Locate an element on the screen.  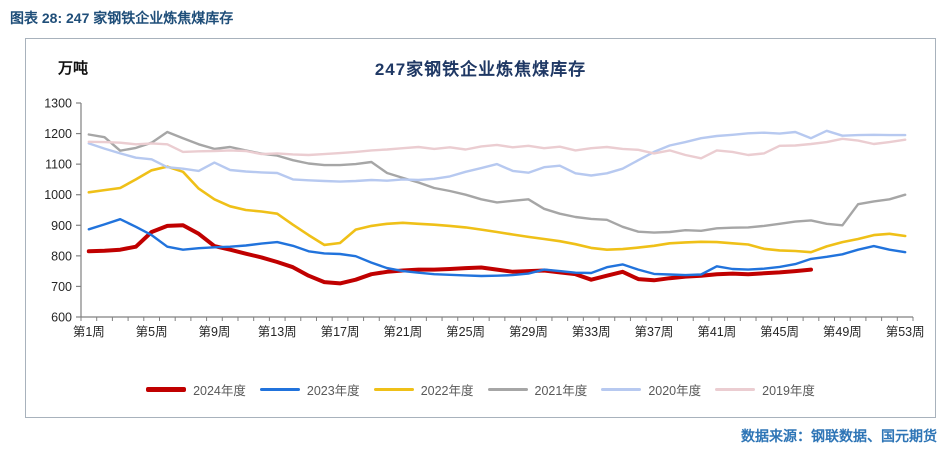
x-axis-label: 第41周 is located at coordinates (716, 332).